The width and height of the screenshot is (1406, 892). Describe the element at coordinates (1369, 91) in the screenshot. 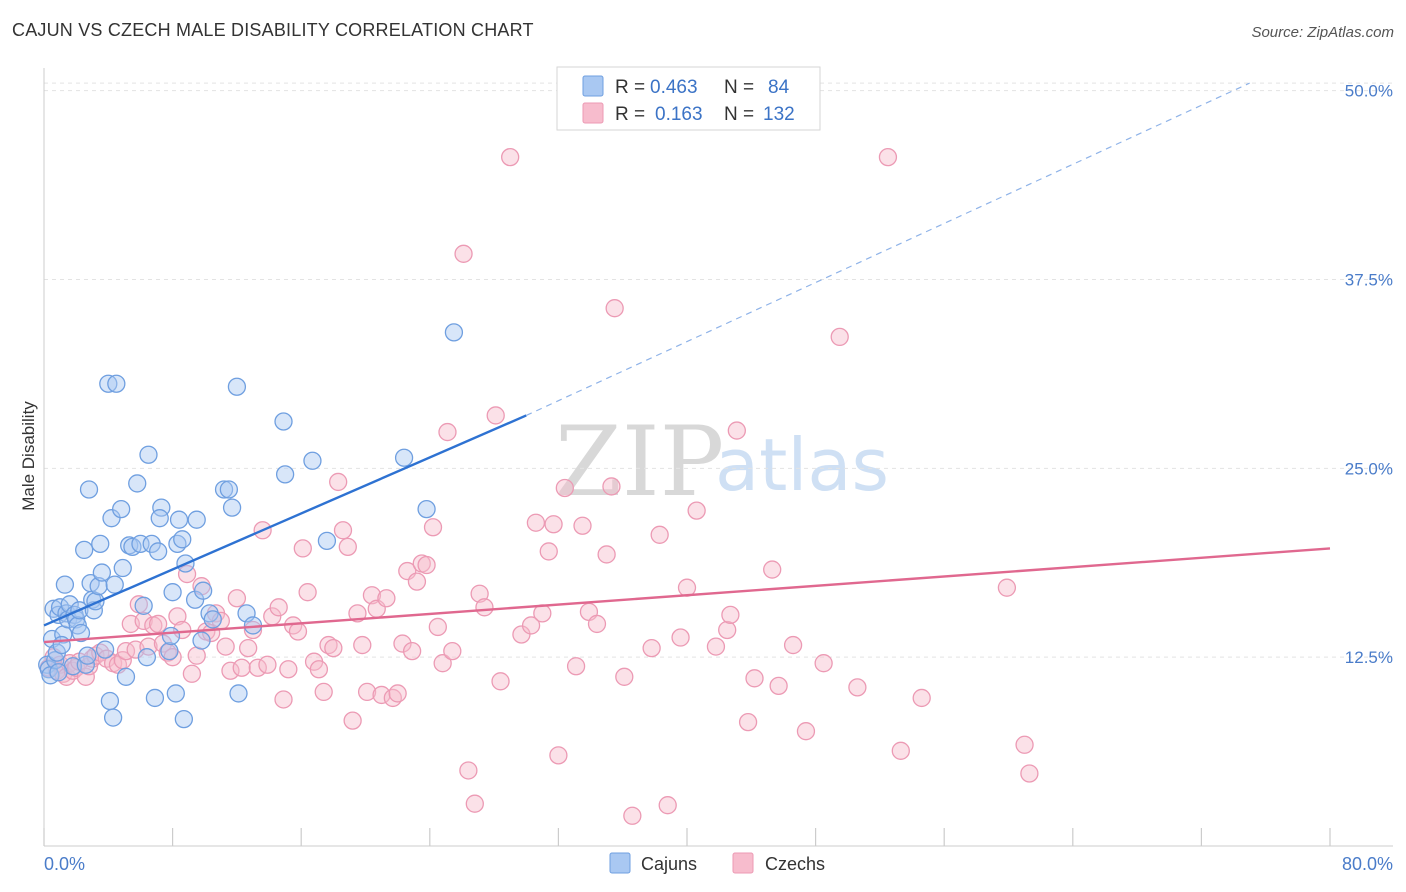

I see `y-tick-label: 50.0%` at that location.